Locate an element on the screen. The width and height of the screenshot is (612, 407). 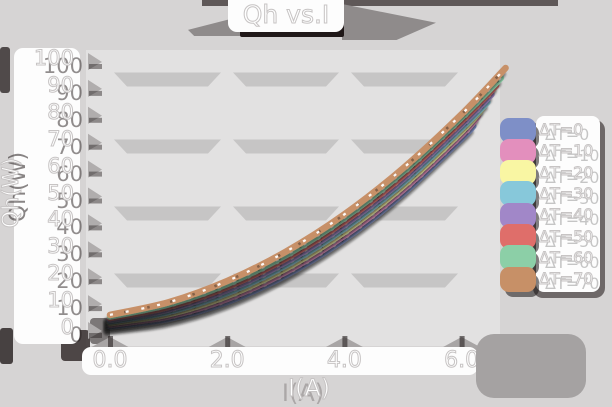
y-axis-title: Qh(W) is located at coordinates (12, 193).